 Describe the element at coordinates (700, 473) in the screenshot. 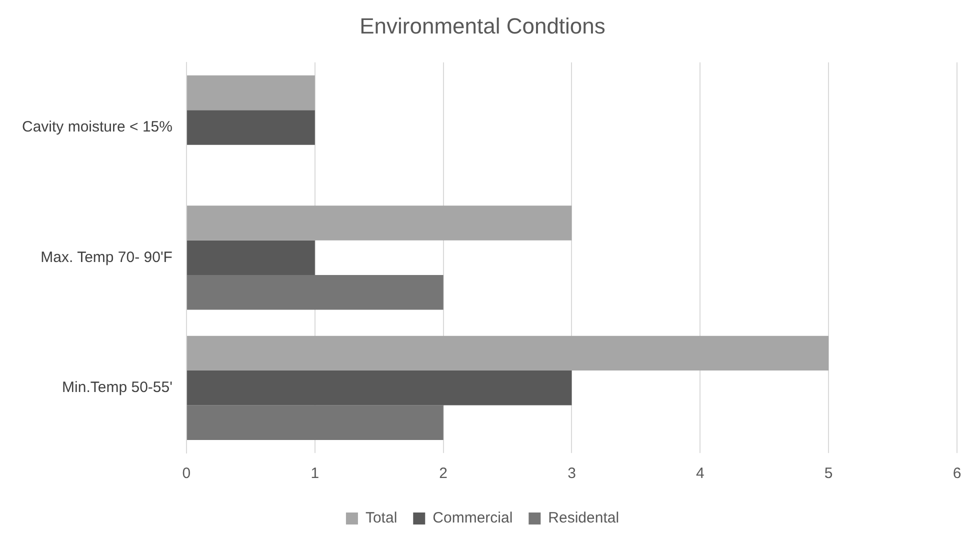

I see `x-tick-label: 4` at that location.